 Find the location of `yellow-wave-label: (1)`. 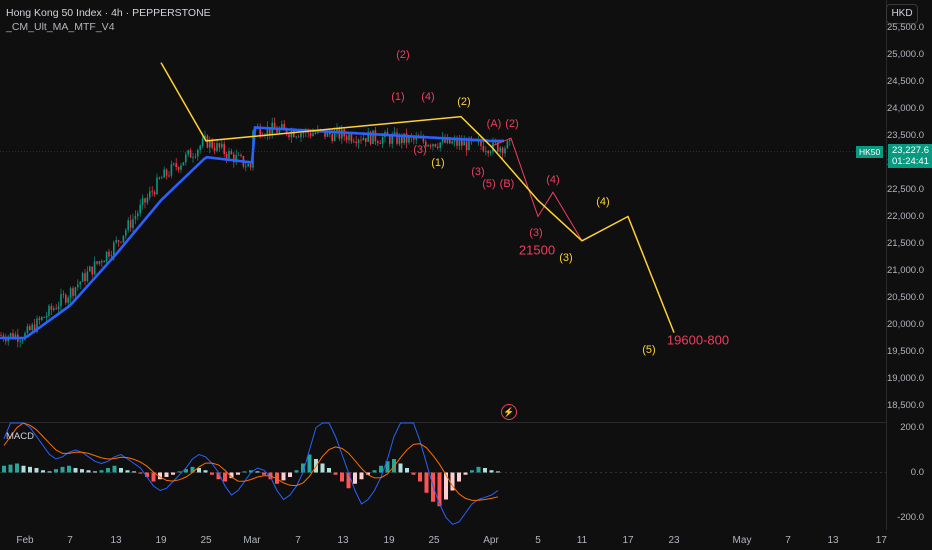

yellow-wave-label: (1) is located at coordinates (438, 163).